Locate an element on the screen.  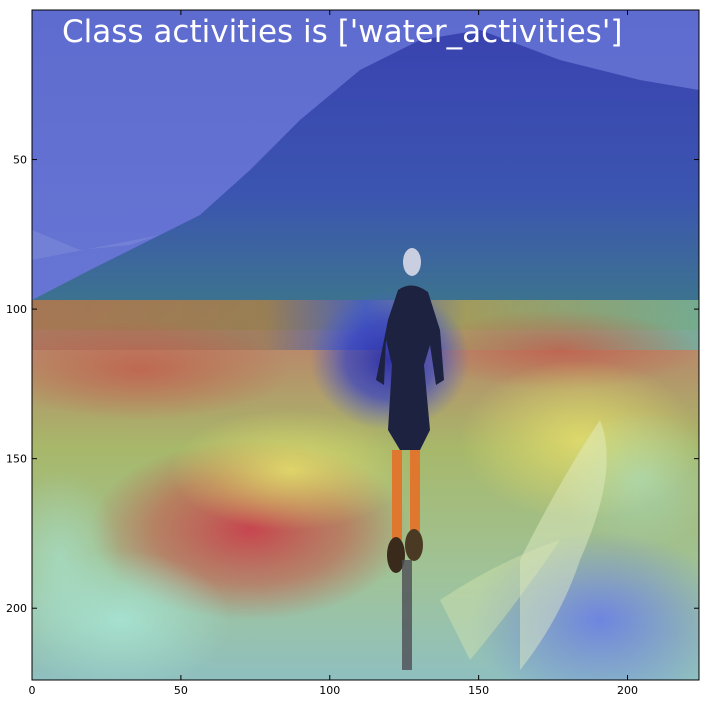
y-tick-label-100: 100 is located at coordinates (16, 309).